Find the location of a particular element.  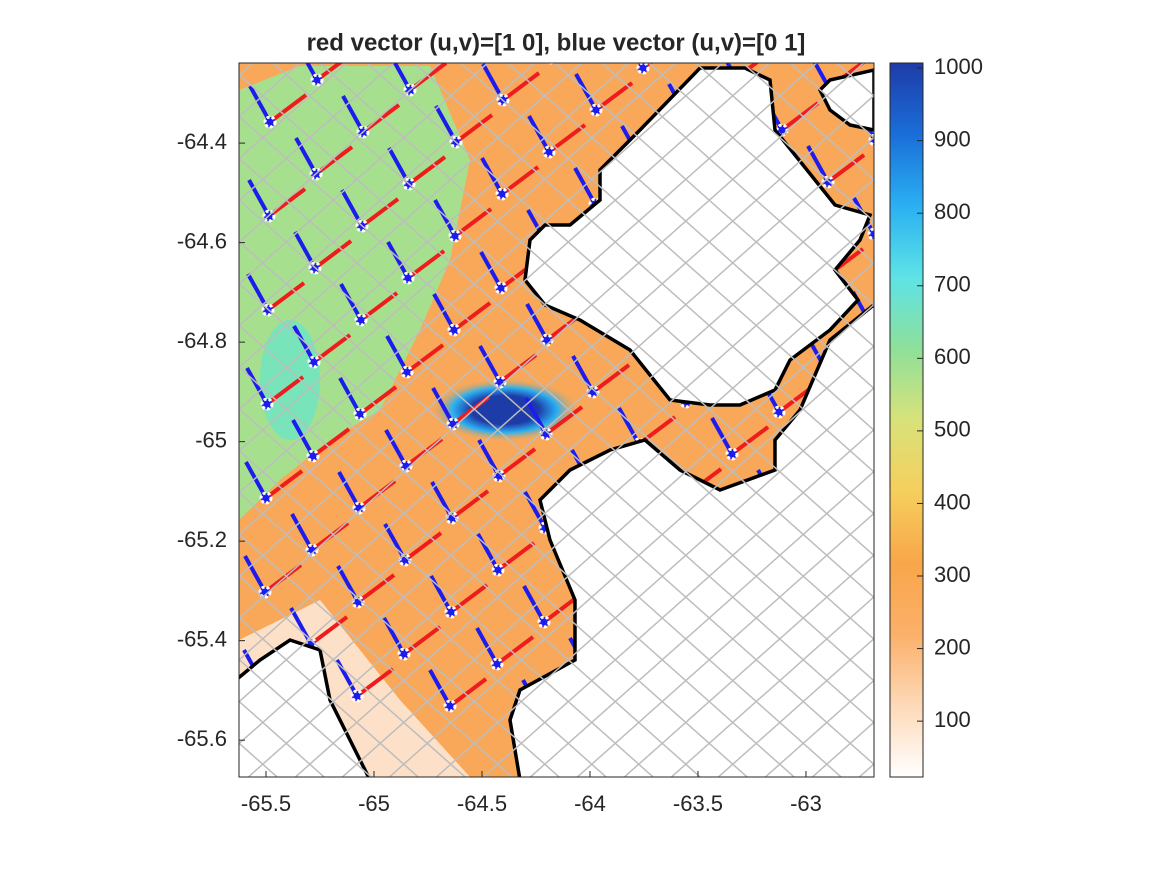

x-tick-label: -65.5 is located at coordinates (266, 803).